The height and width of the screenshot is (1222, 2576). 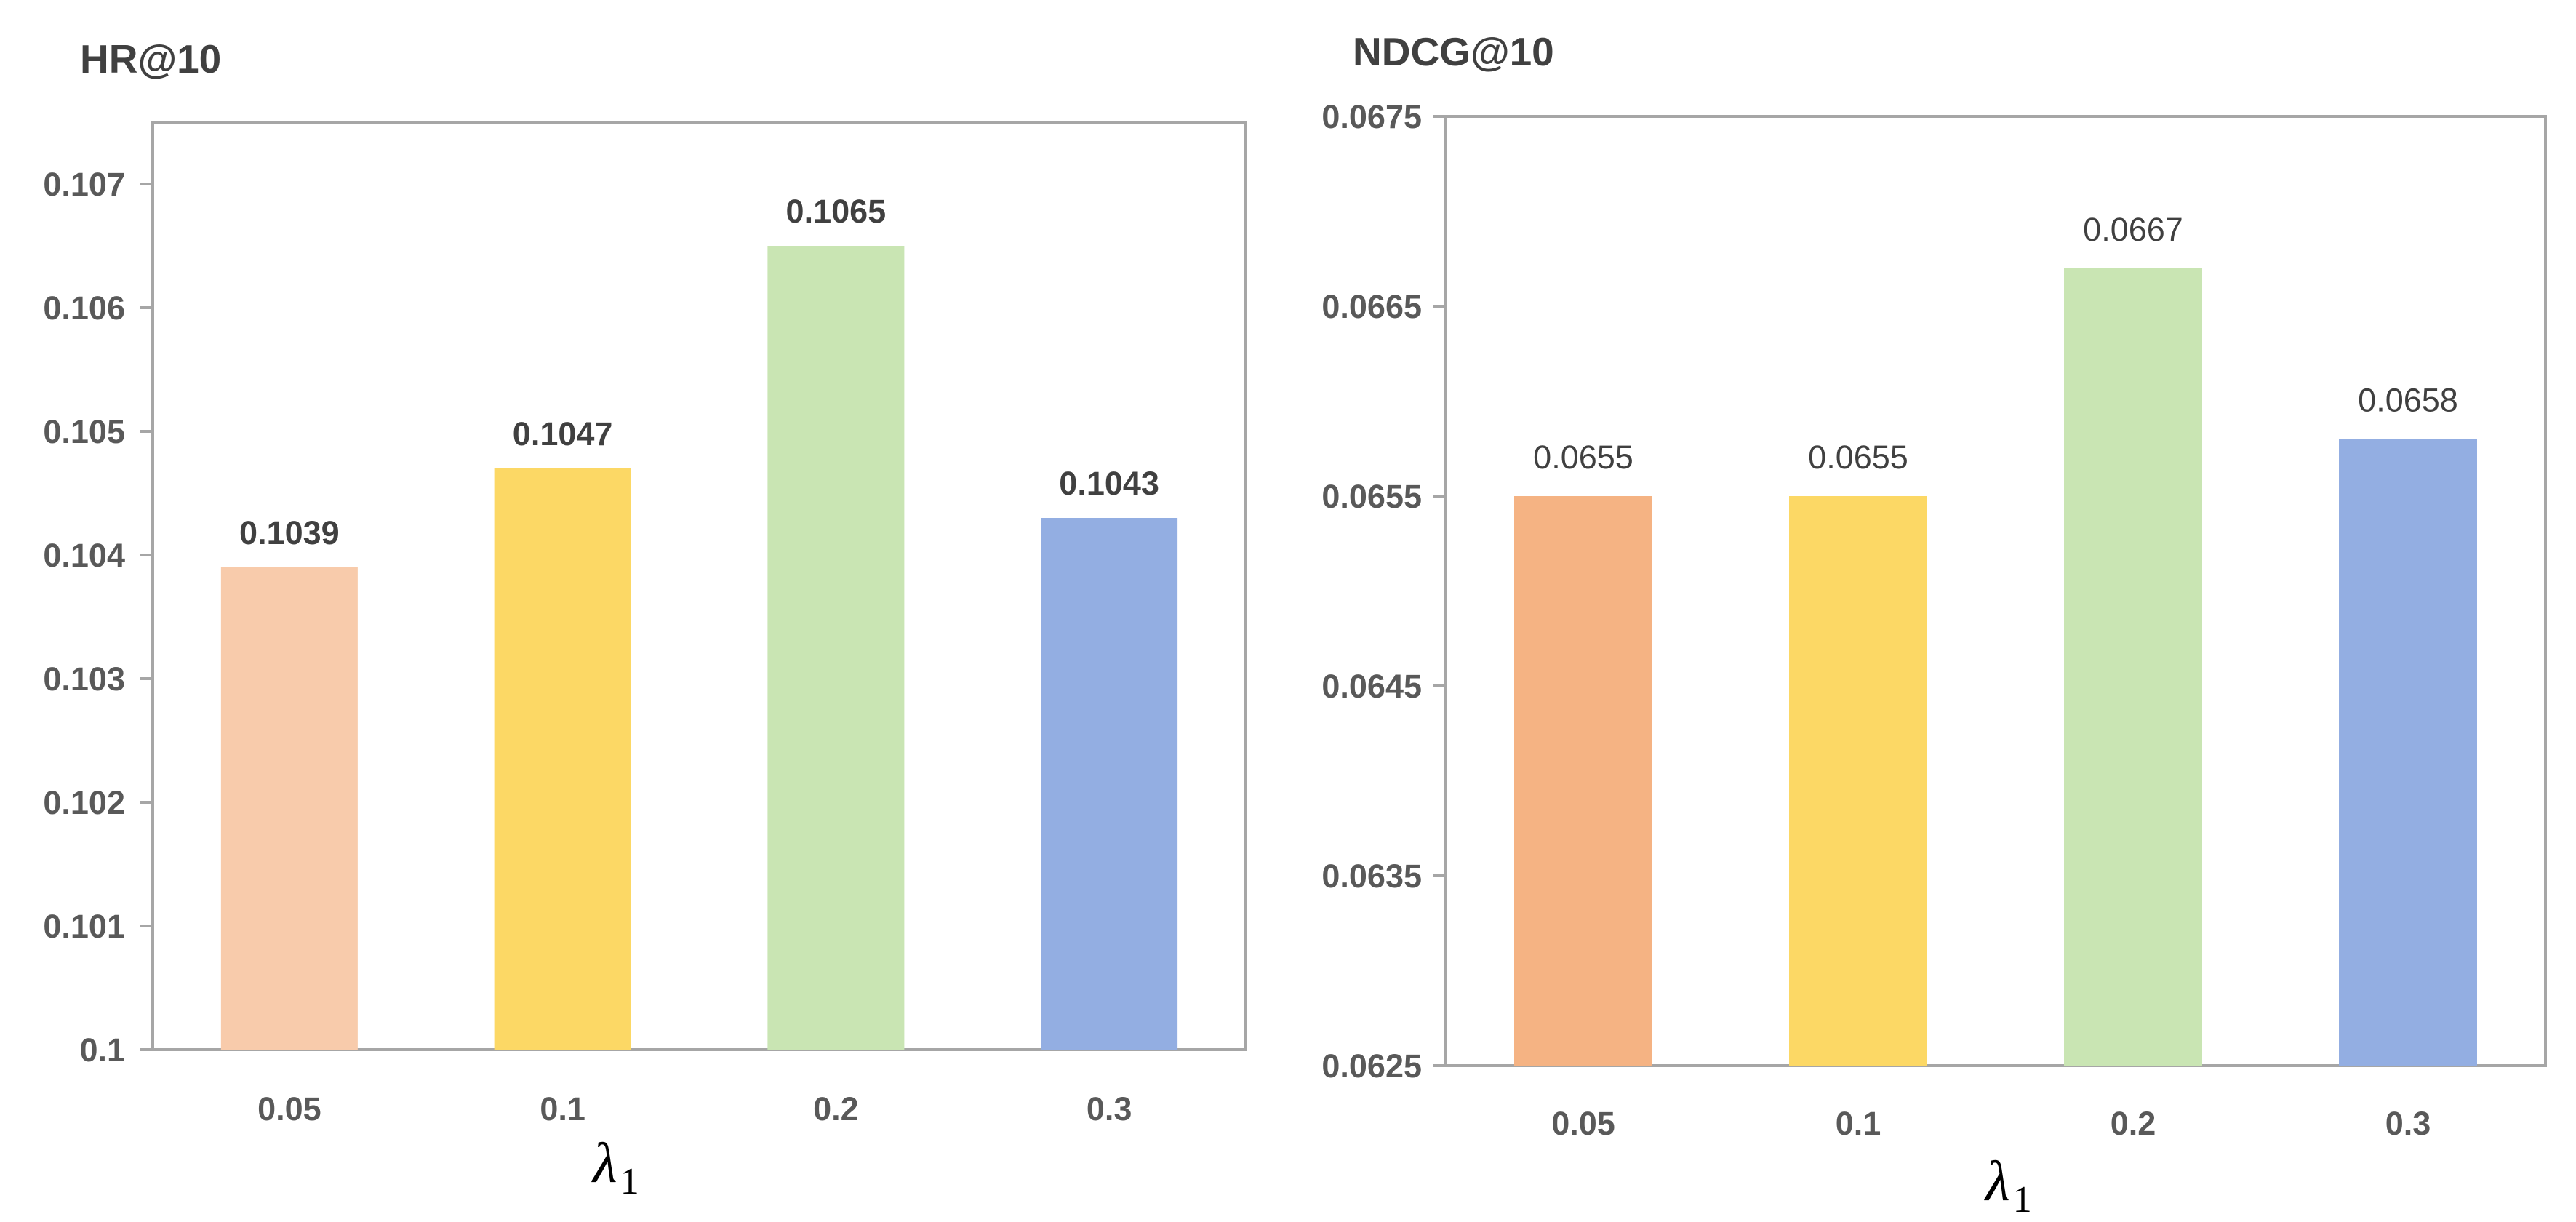 What do you see at coordinates (2133, 229) in the screenshot?
I see `bar-value-label: 0.0667` at bounding box center [2133, 229].